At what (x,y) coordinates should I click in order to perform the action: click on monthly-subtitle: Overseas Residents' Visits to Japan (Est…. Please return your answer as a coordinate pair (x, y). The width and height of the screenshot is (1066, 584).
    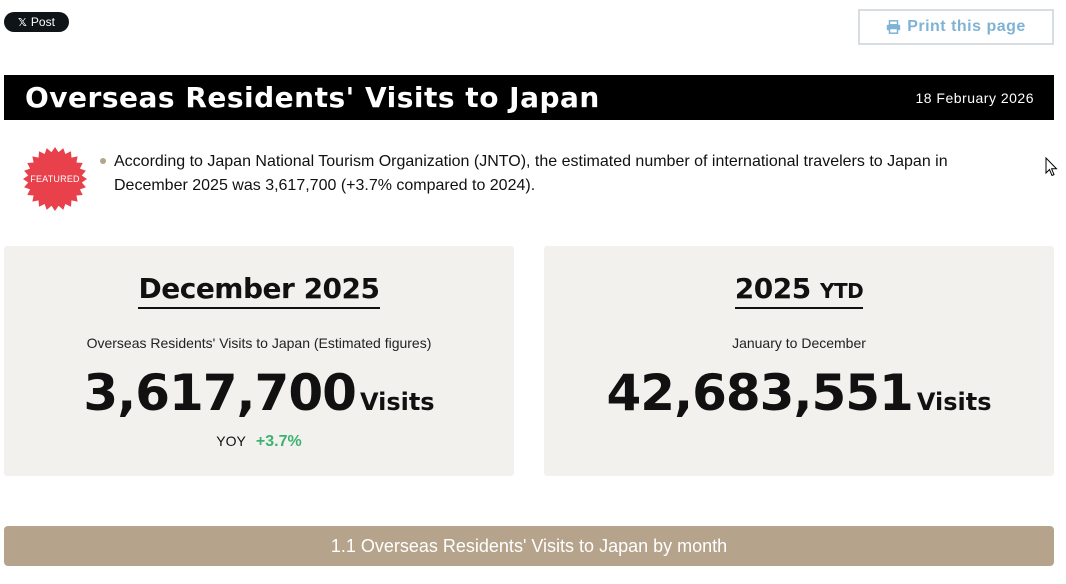
    Looking at the image, I should click on (259, 343).